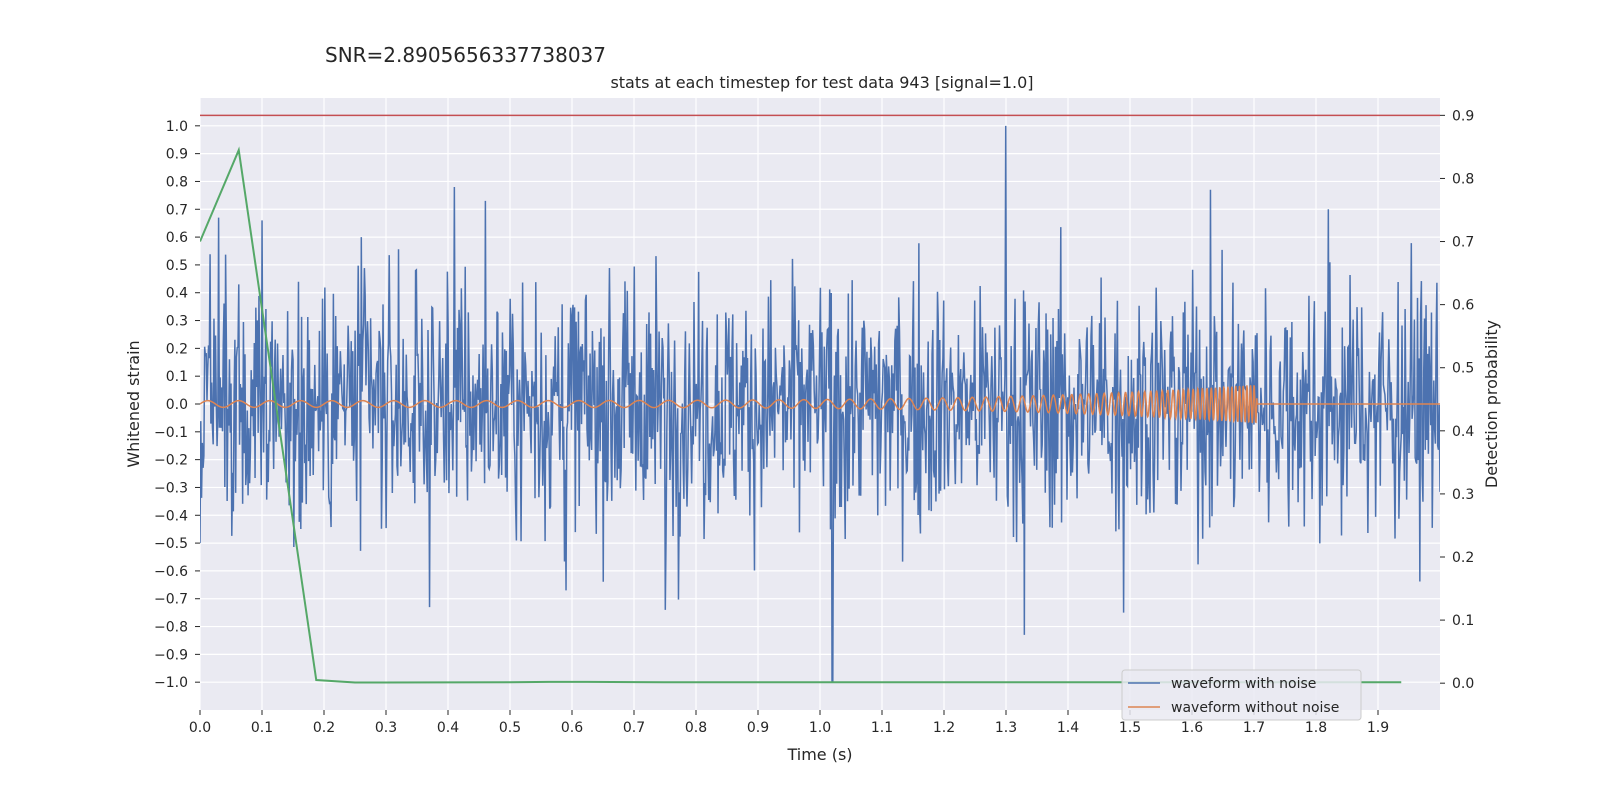  Describe the element at coordinates (1378, 728) in the screenshot. I see `x-tick-label: 1.9` at that location.